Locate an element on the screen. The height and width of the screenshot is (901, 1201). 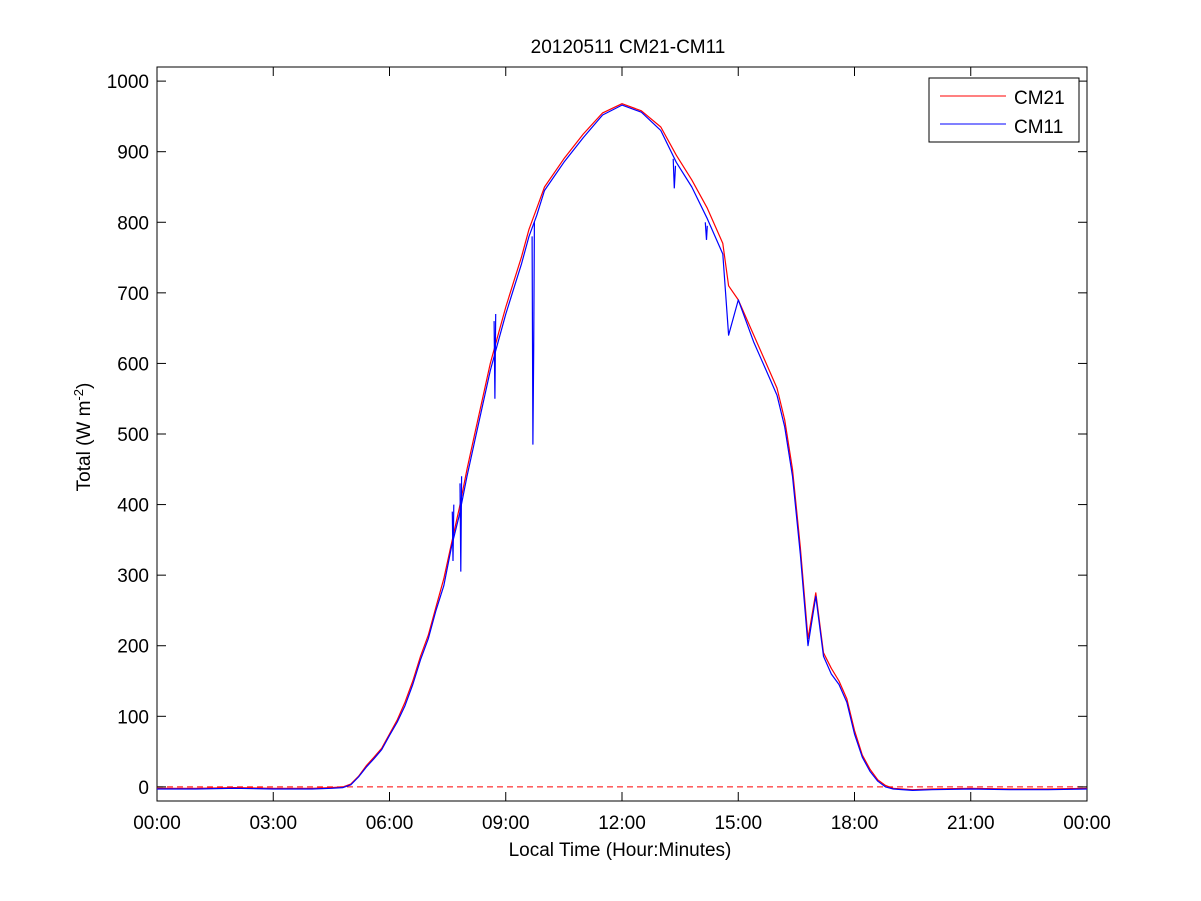
x-tick-label: 12:00 is located at coordinates (622, 823).